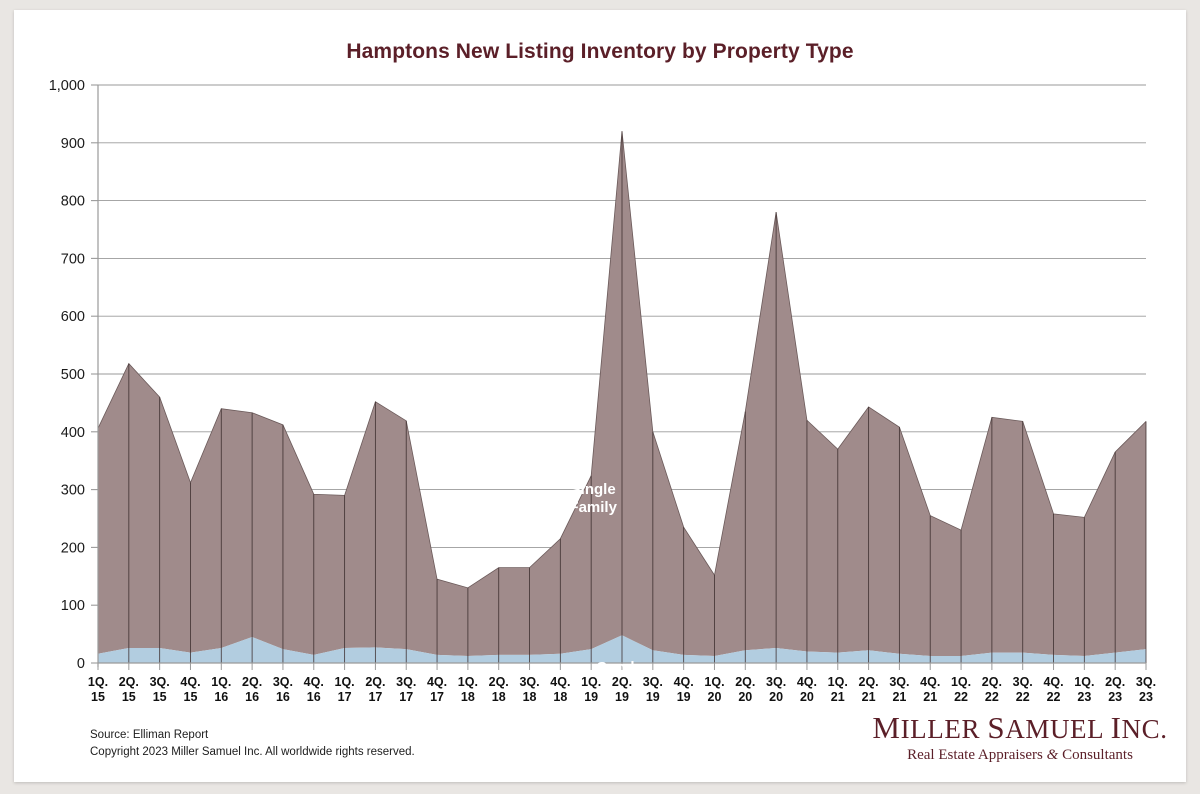 This screenshot has width=1200, height=794. What do you see at coordinates (73, 433) in the screenshot?
I see `y-axis-tick-label: 400` at bounding box center [73, 433].